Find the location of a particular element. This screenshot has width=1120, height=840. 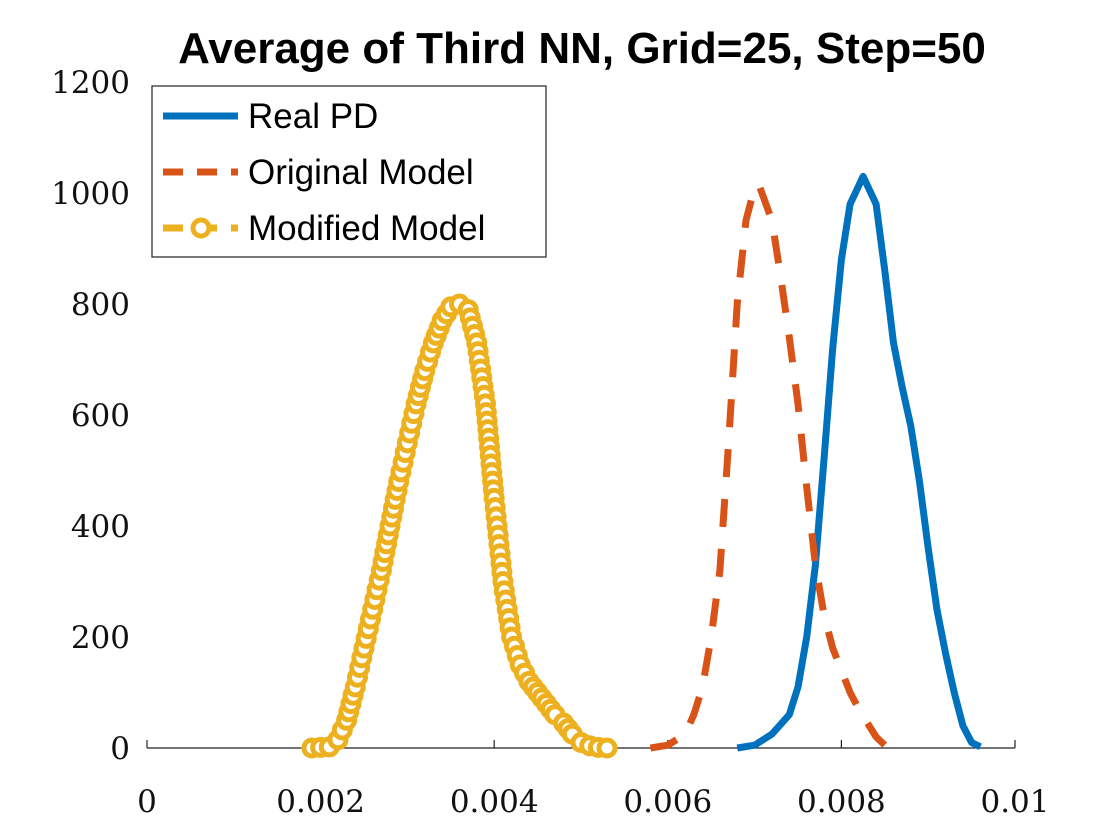

y-tick-label: 1200 is located at coordinates (90, 83).